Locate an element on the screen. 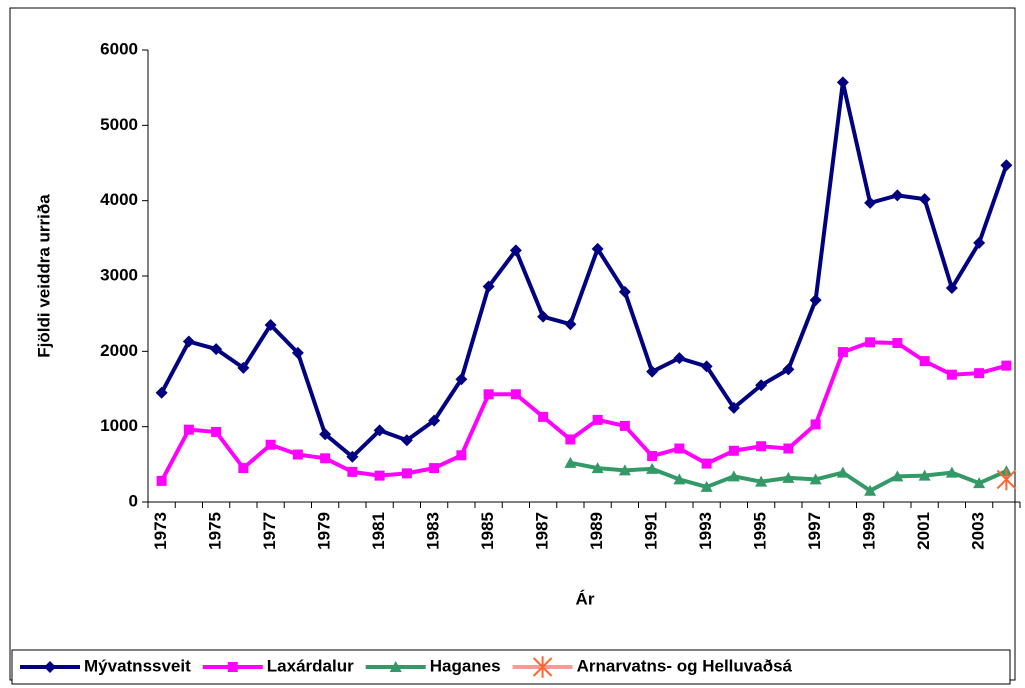  x-tick-label: 1985 is located at coordinates (487, 531).